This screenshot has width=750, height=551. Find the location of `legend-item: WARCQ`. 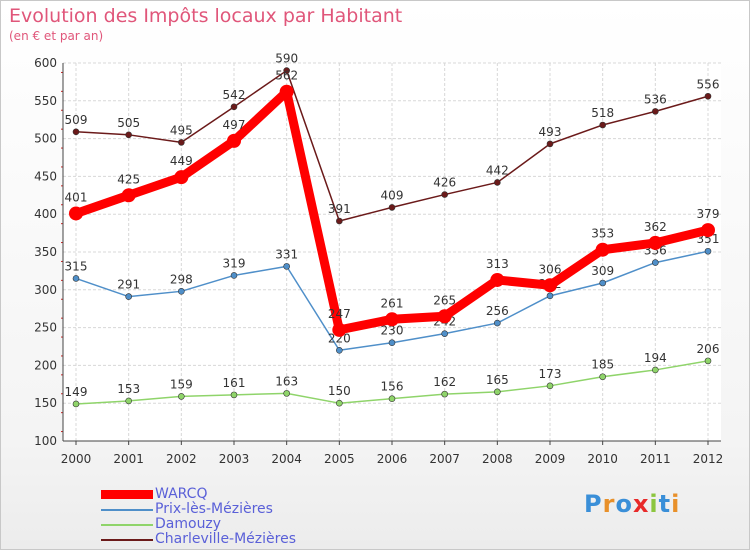

legend-item: WARCQ is located at coordinates (231, 494).